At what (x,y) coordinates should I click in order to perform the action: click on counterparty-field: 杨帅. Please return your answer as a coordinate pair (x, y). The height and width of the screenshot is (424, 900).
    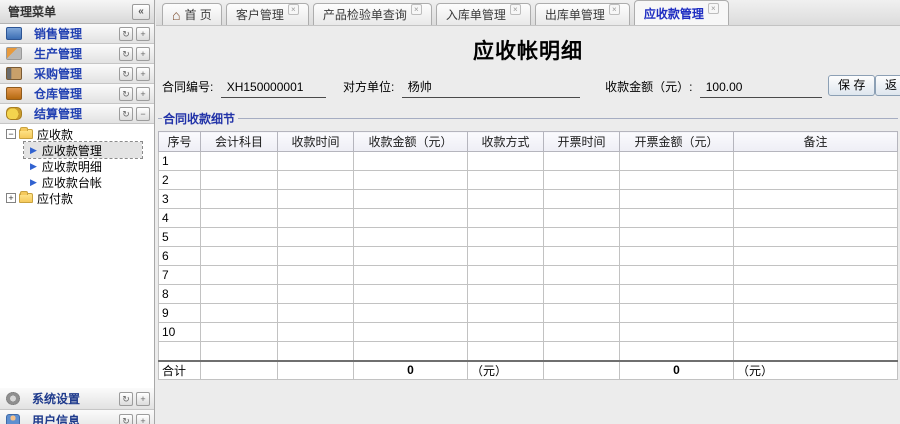
    Looking at the image, I should click on (490, 88).